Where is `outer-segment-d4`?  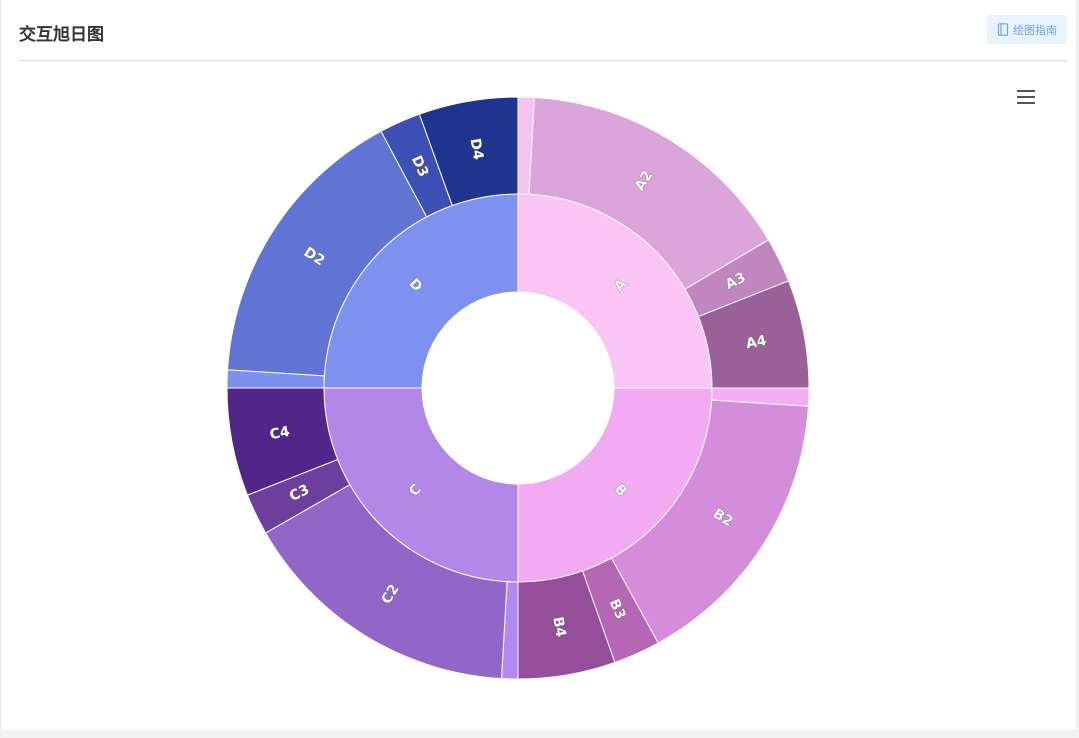 outer-segment-d4 is located at coordinates (468, 151).